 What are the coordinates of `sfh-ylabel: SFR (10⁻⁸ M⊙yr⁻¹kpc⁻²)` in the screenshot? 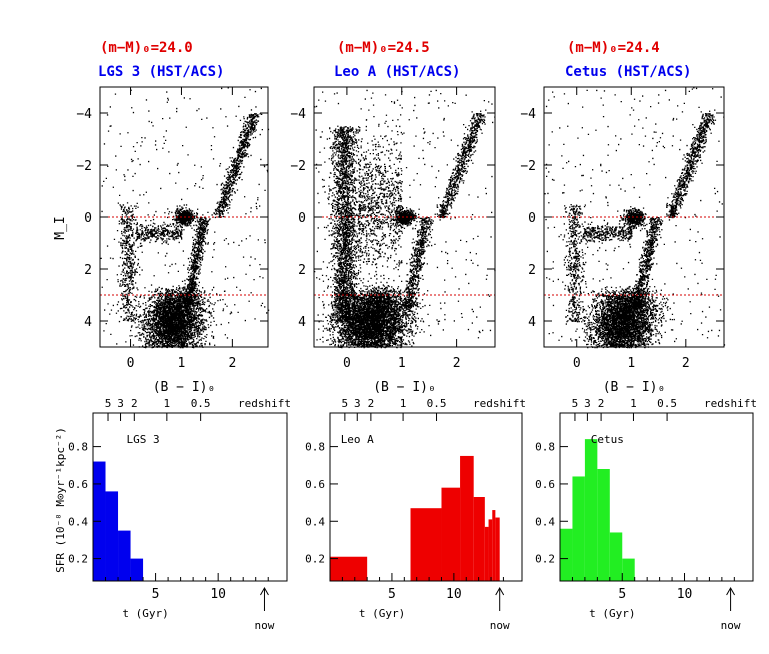 It's located at (60, 500).